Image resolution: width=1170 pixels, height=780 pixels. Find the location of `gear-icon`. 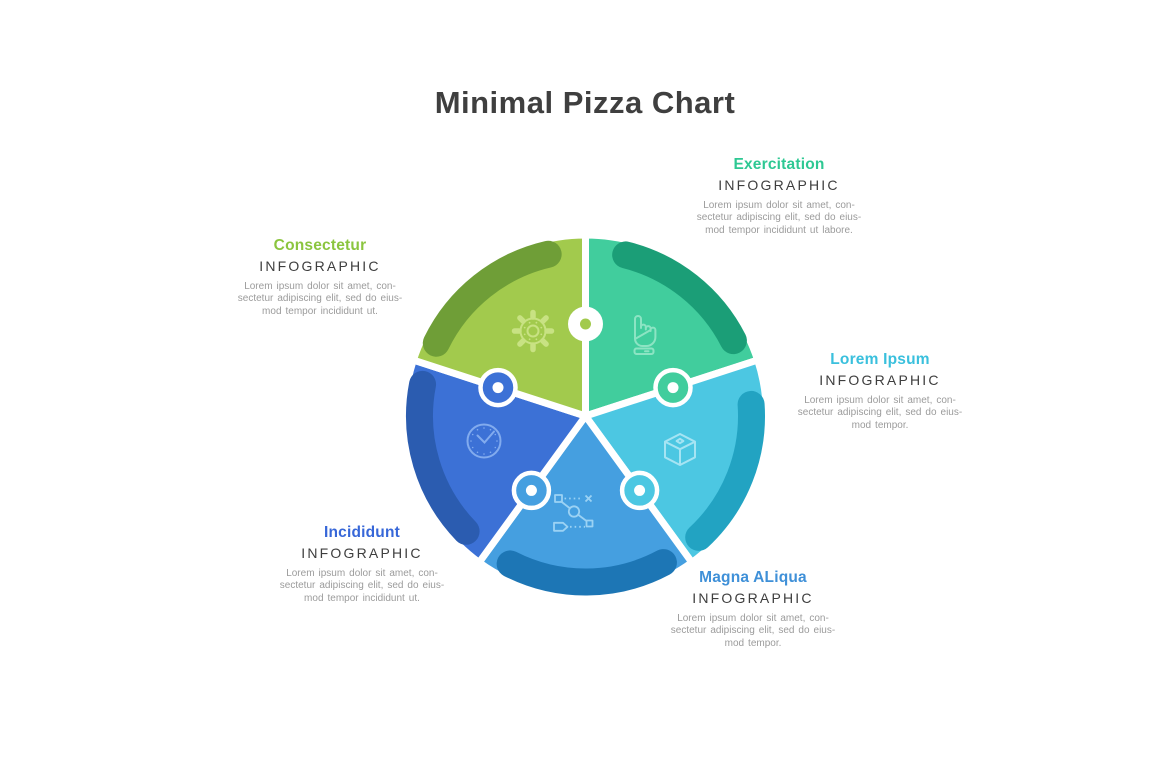

gear-icon is located at coordinates (533, 331).